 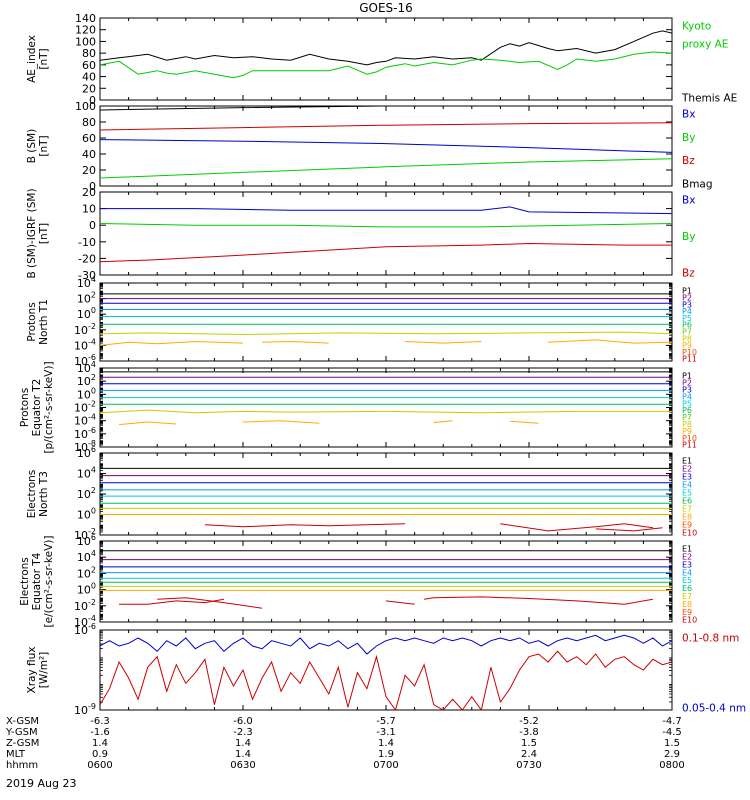 What do you see at coordinates (295, 342) in the screenshot?
I see `series-p8b` at bounding box center [295, 342].